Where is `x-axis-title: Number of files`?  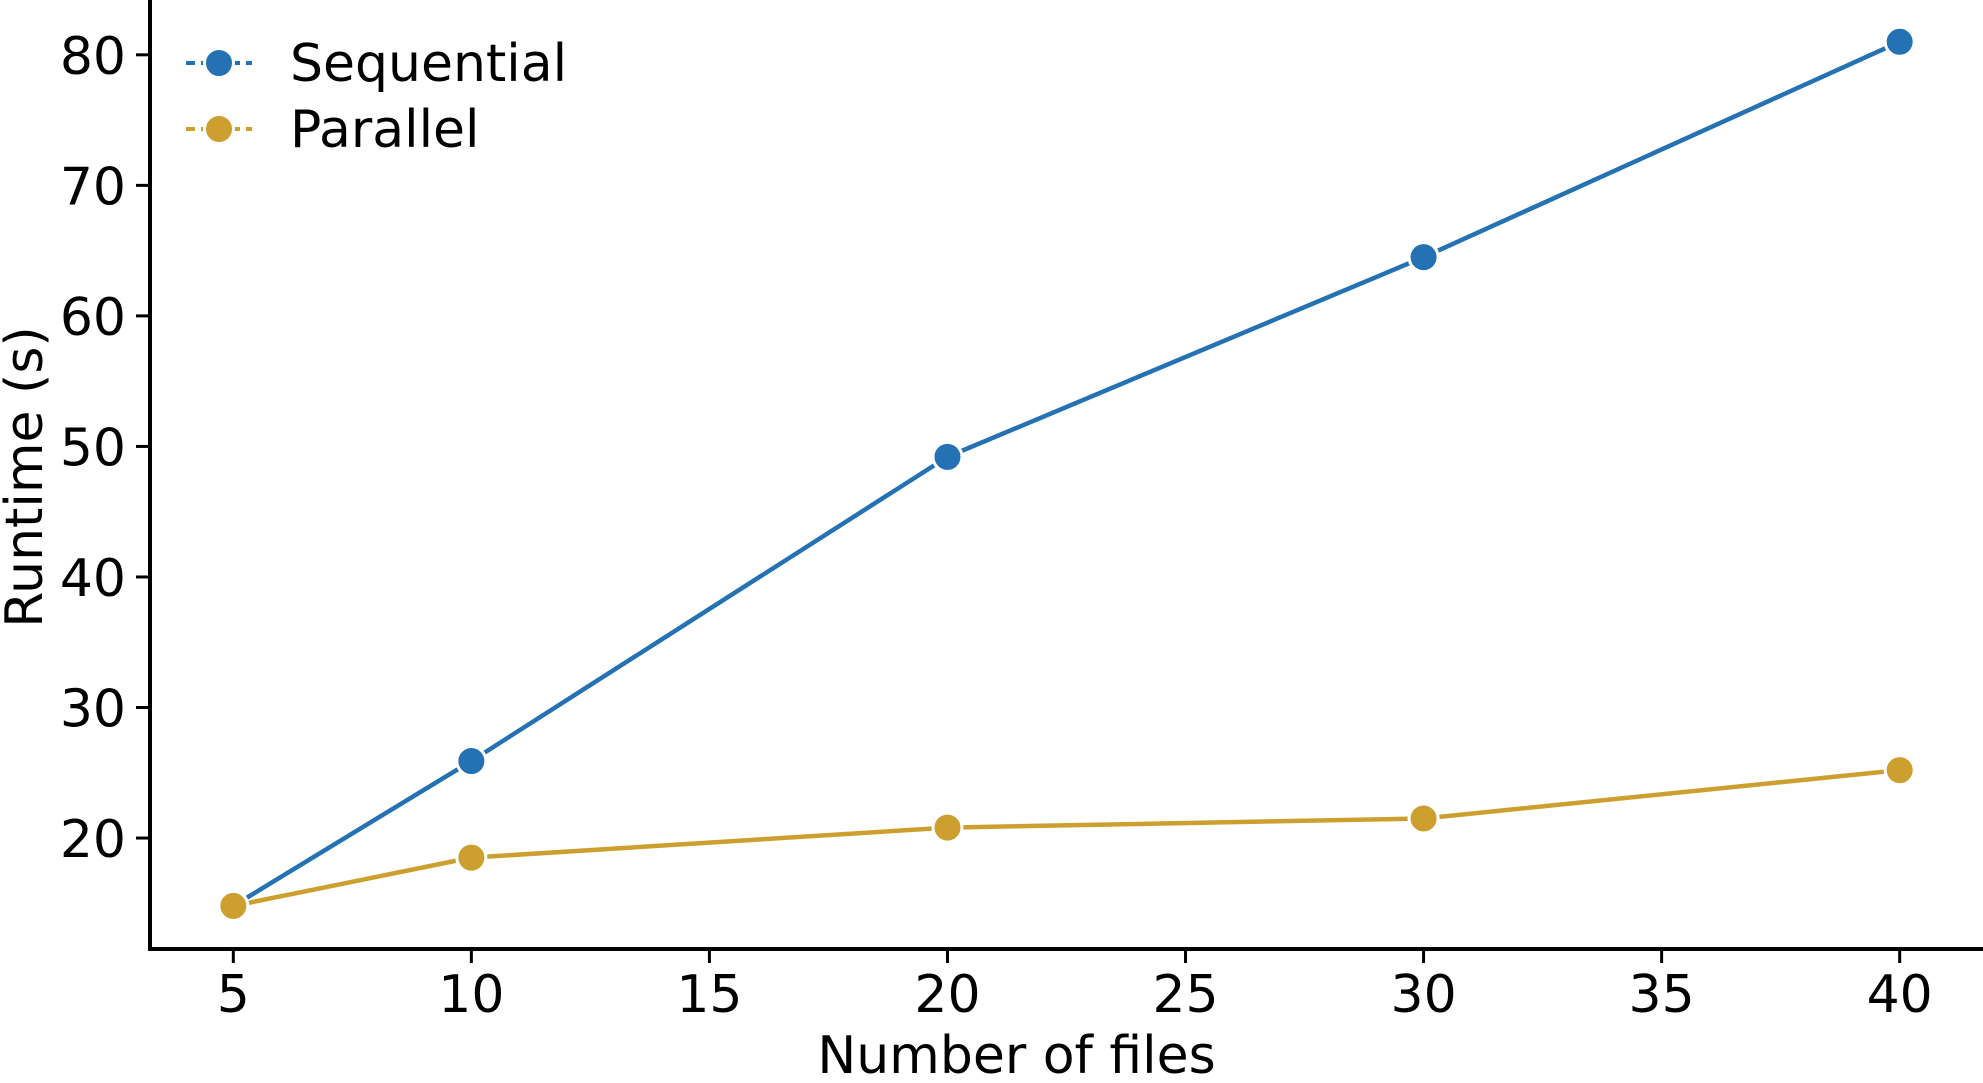 x-axis-title: Number of files is located at coordinates (1016, 1054).